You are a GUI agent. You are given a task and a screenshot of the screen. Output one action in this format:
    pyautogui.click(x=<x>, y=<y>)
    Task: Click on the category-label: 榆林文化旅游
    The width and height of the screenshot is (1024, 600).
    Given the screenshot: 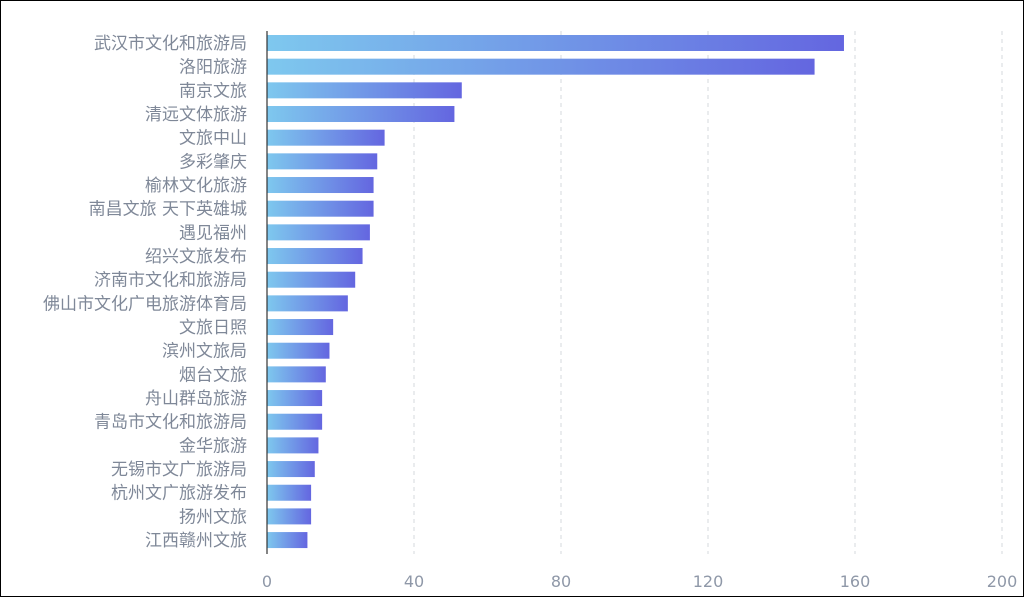 What is the action you would take?
    pyautogui.click(x=196, y=186)
    